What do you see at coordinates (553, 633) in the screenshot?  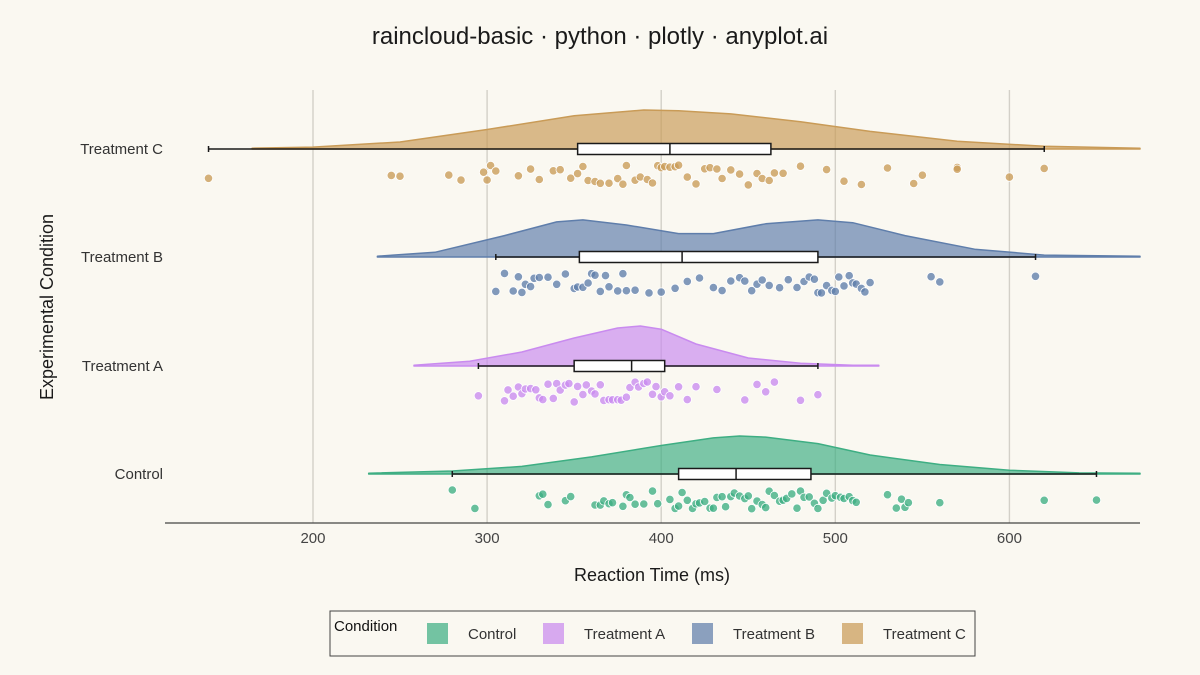 I see `legend-swatch-treatment-a` at bounding box center [553, 633].